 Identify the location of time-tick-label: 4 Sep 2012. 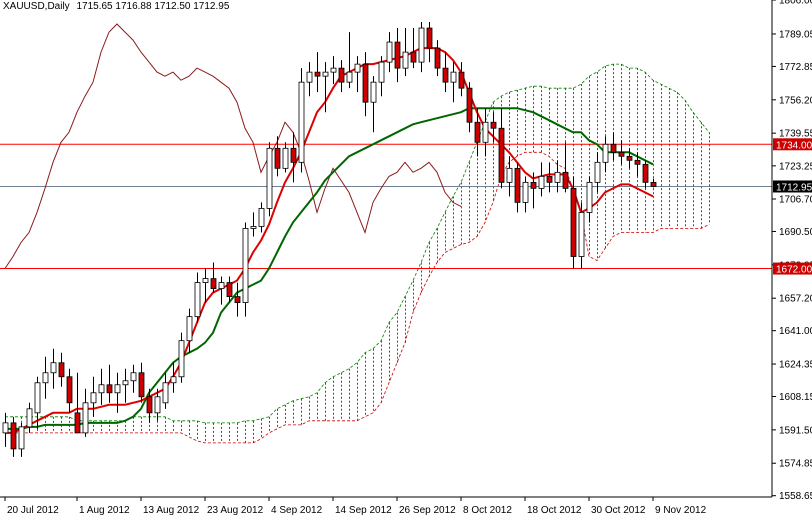
(297, 510).